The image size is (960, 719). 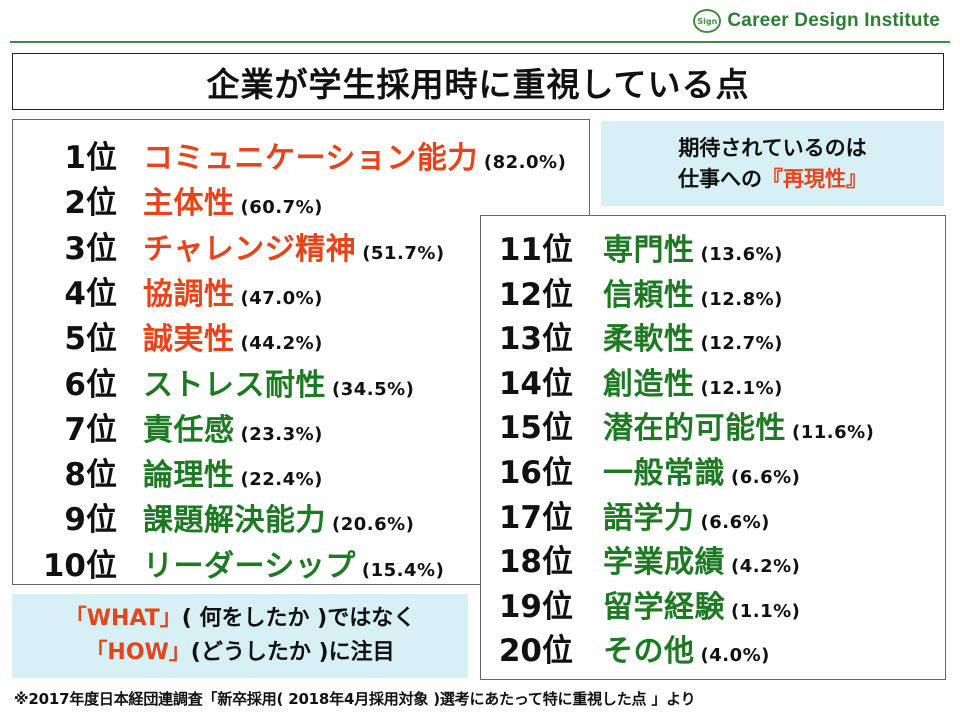 What do you see at coordinates (535, 562) in the screenshot?
I see `rank-label: 18位` at bounding box center [535, 562].